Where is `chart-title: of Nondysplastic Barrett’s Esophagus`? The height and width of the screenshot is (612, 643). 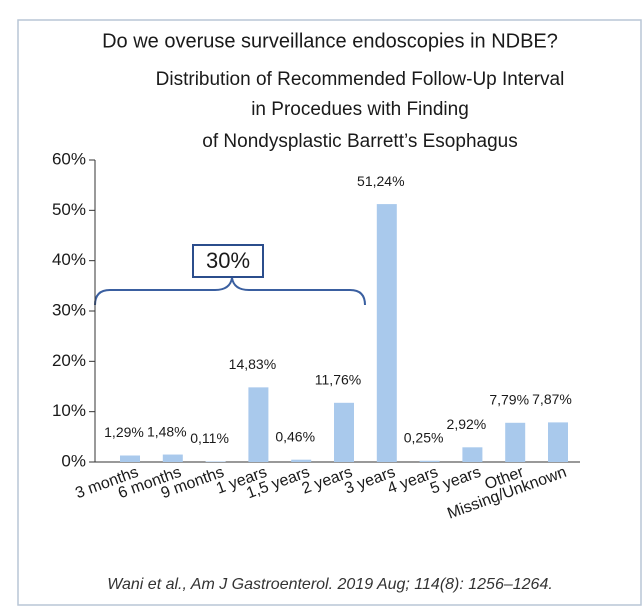
chart-title: of Nondysplastic Barrett’s Esophagus is located at coordinates (359, 141).